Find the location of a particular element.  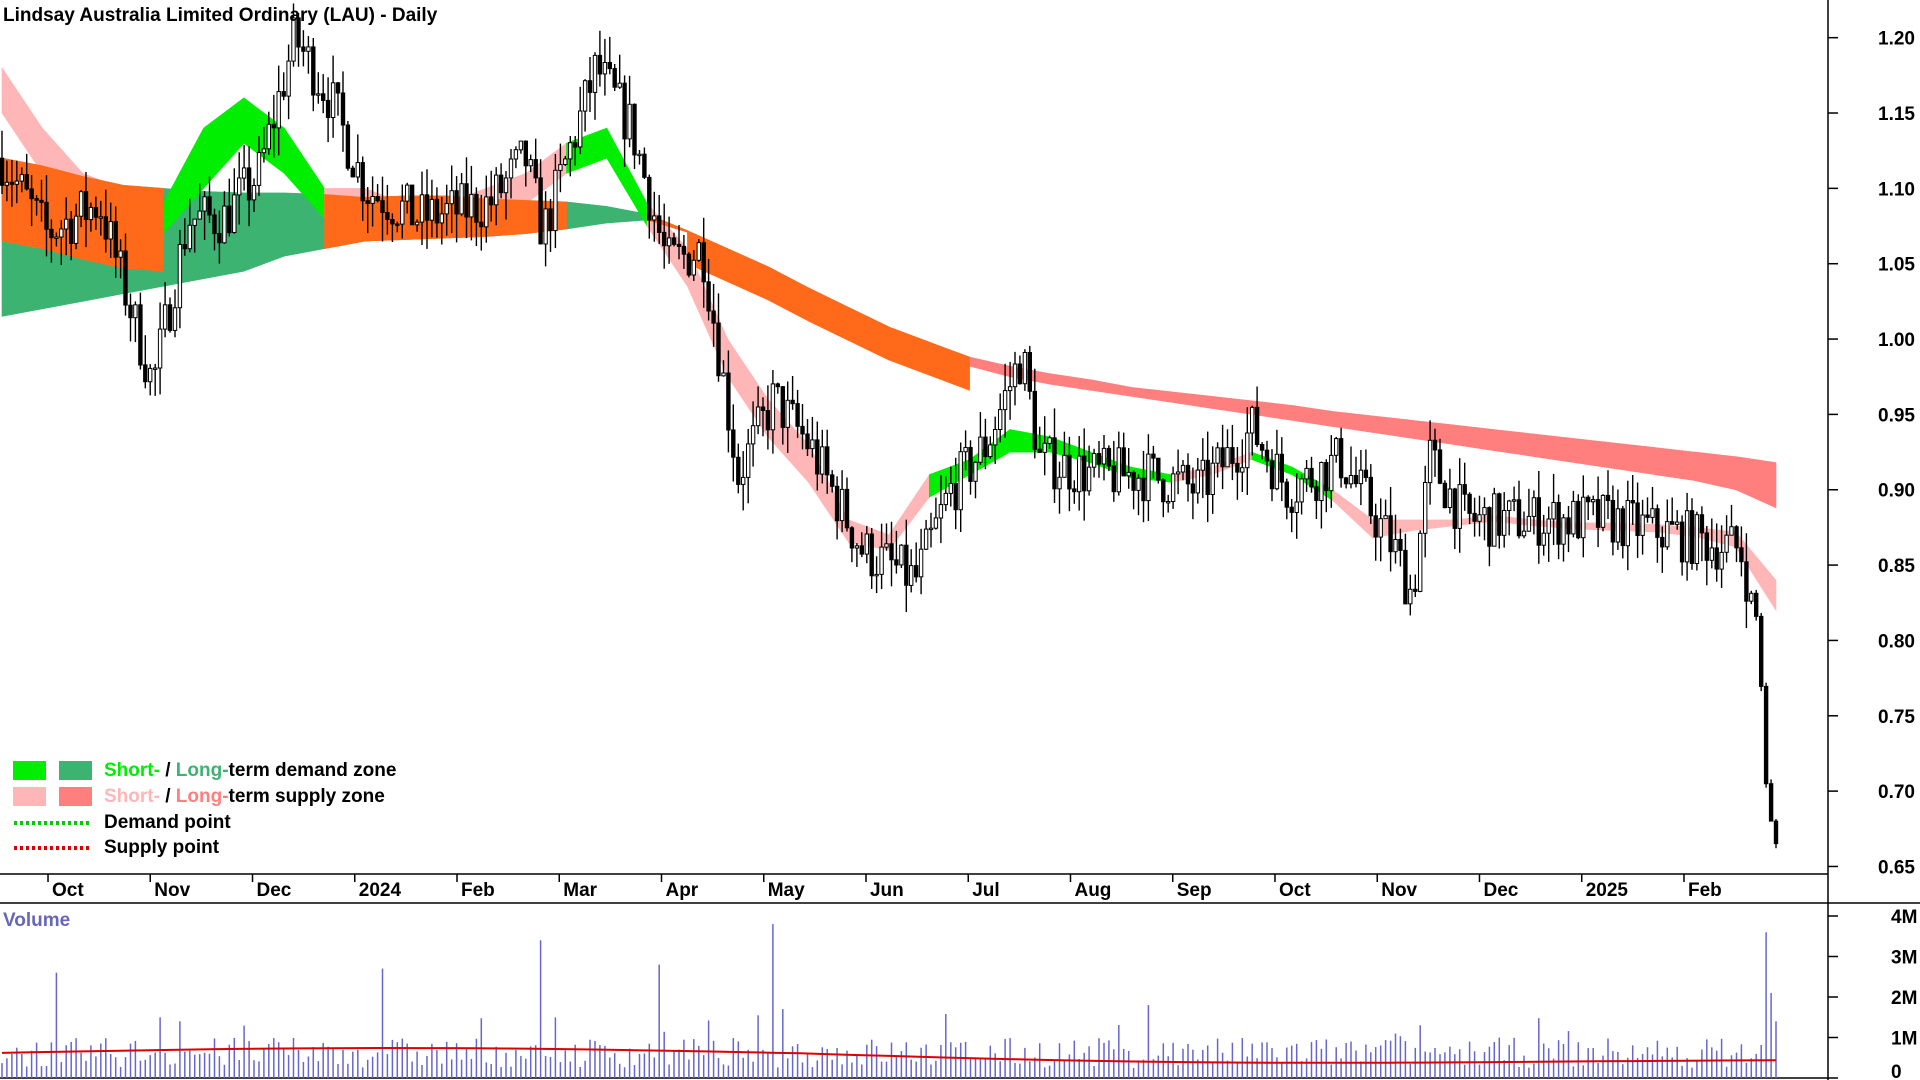

legend-label-3: Supply point is located at coordinates (162, 847).